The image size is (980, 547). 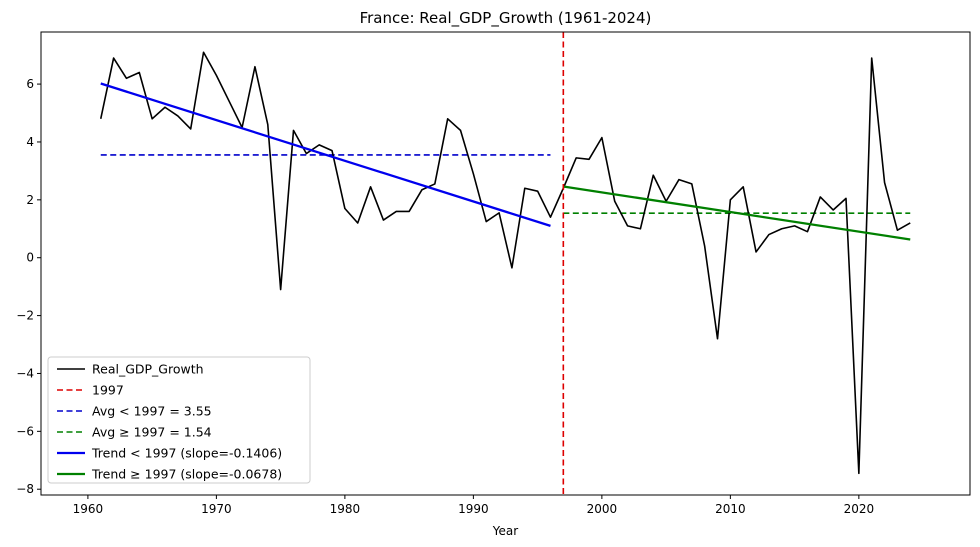 I want to click on y-tick-label: 4, so click(x=30, y=142).